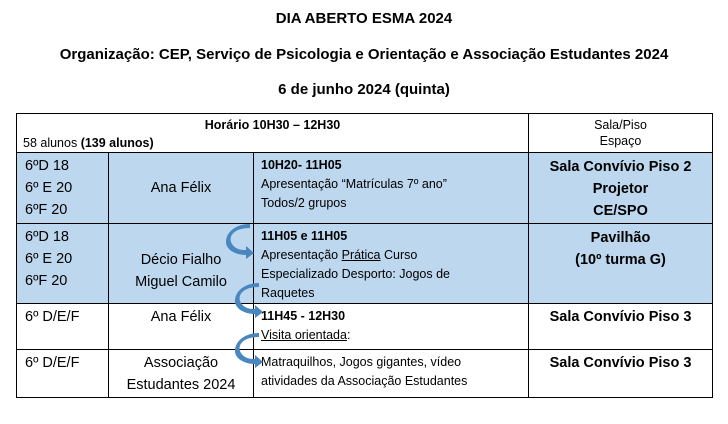 This screenshot has height=424, width=728. I want to click on row3-classes: 6º D/E/F, so click(62, 326).